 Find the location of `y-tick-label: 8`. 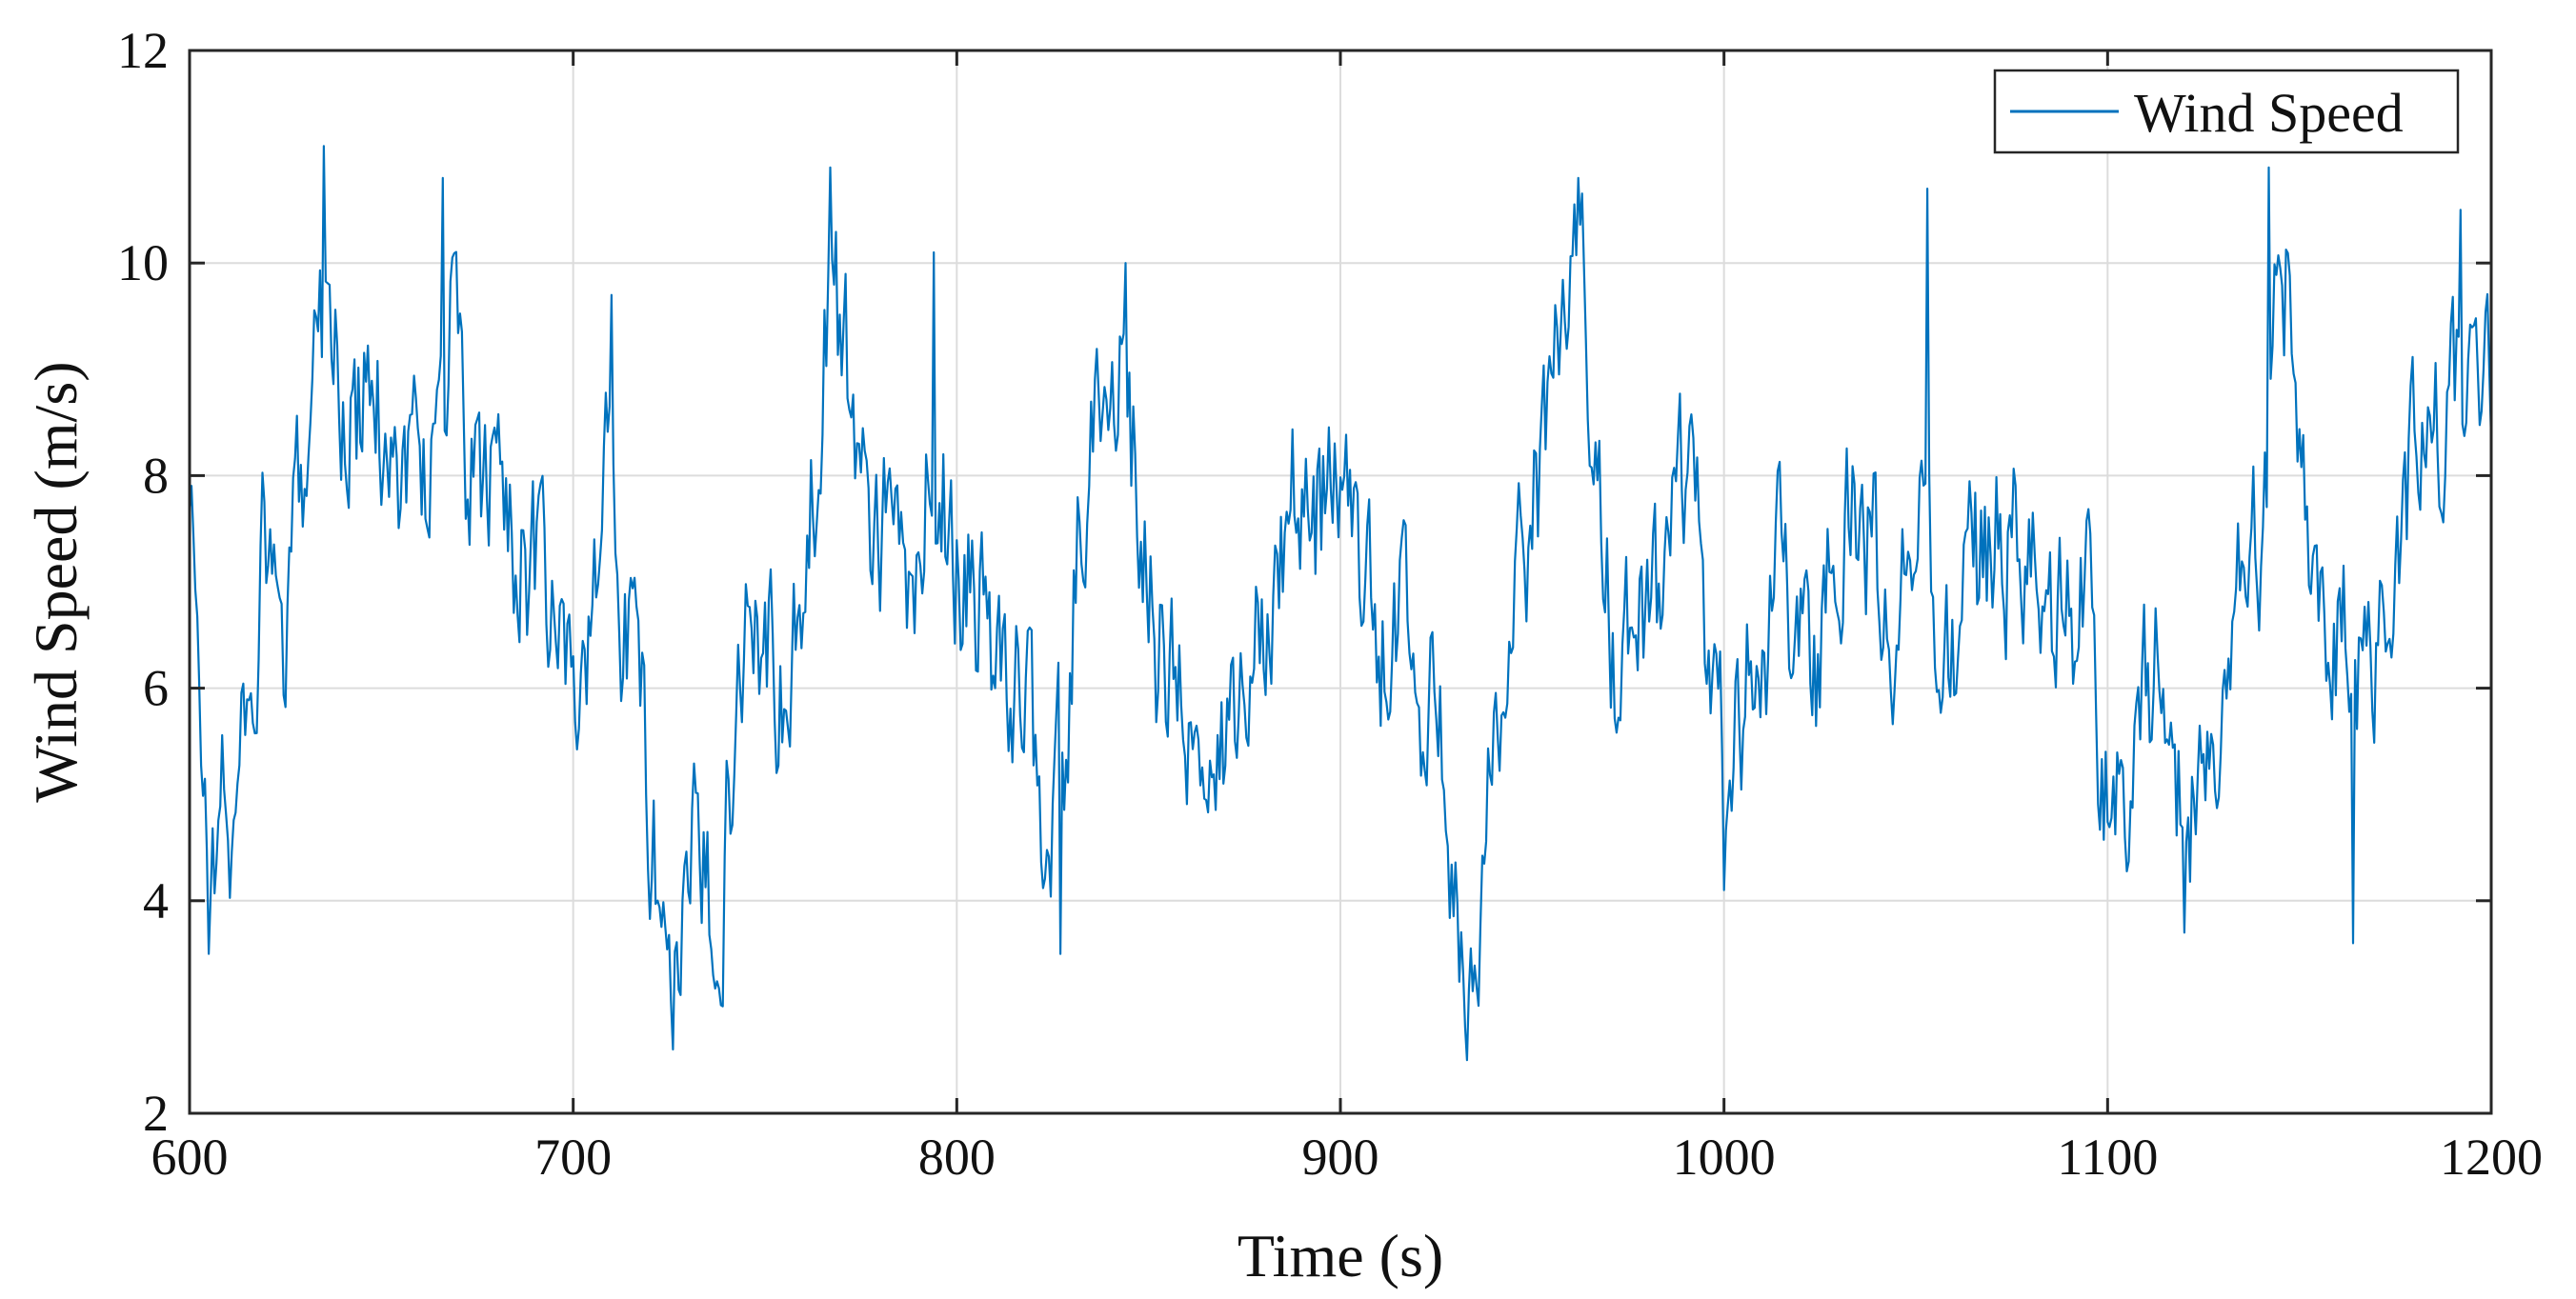

y-tick-label: 8 is located at coordinates (156, 475).